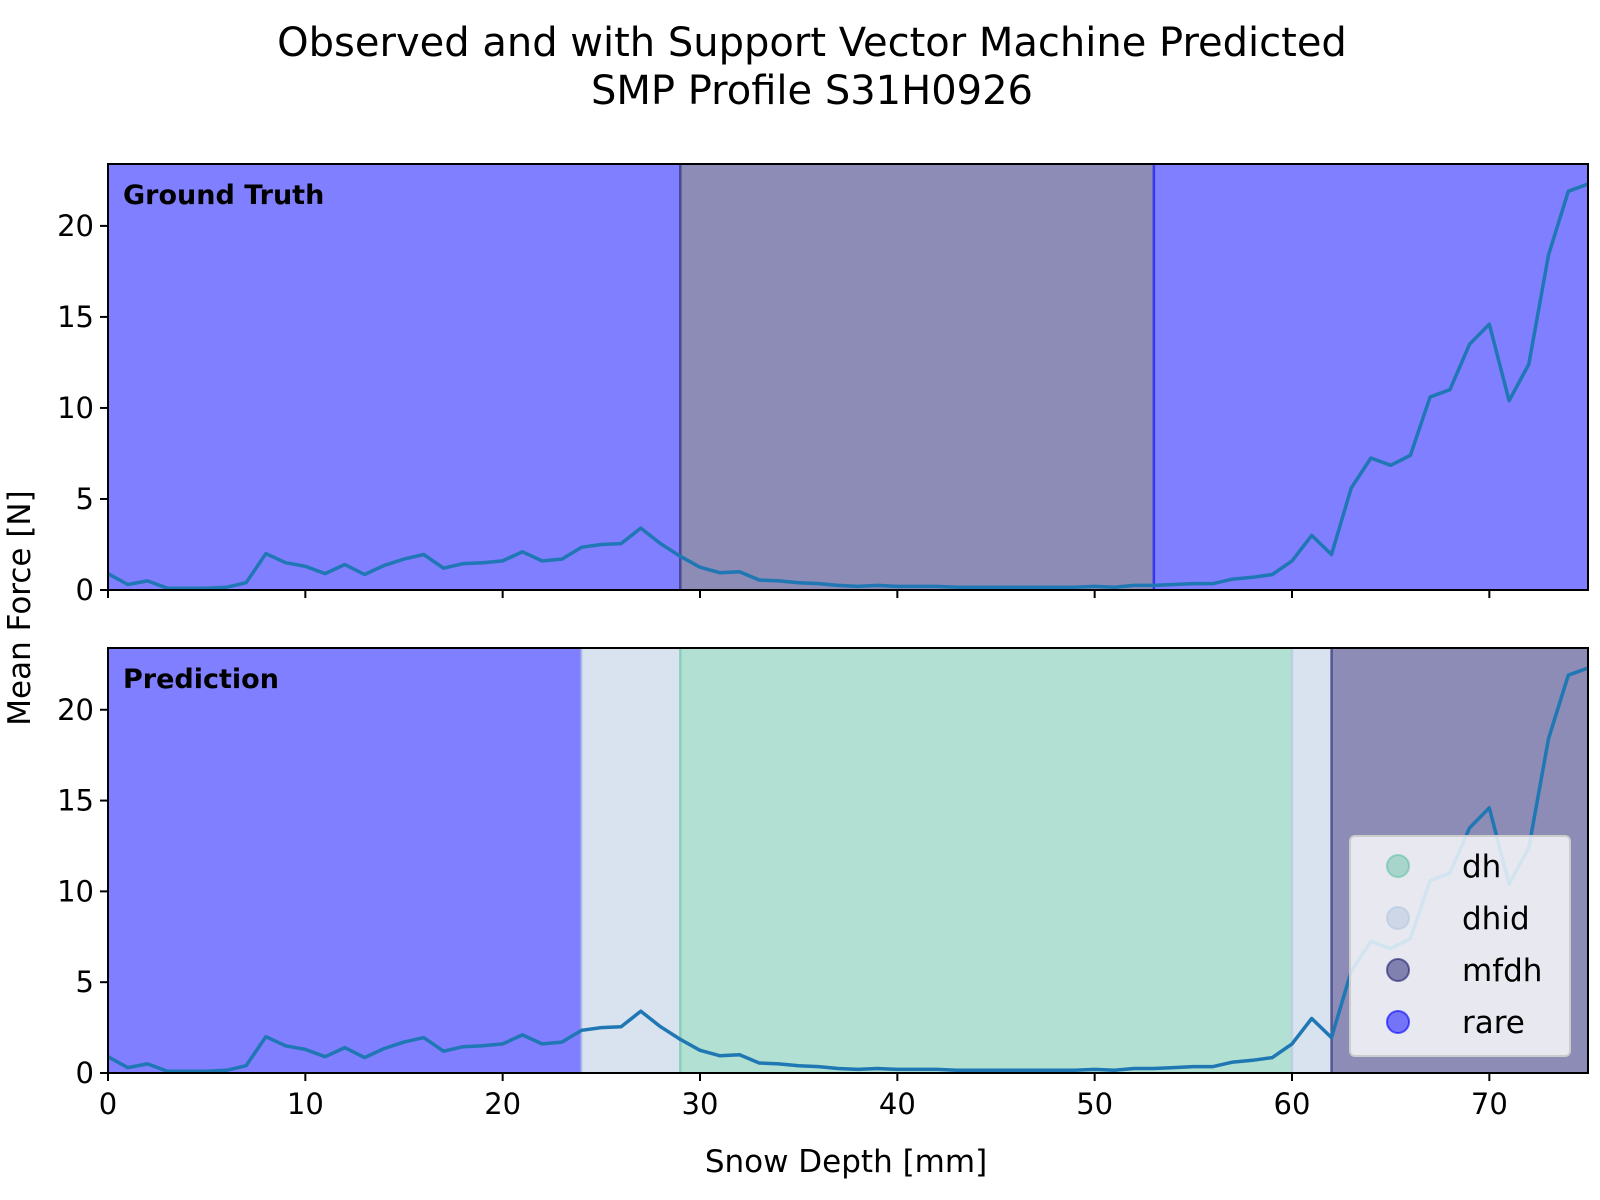 The height and width of the screenshot is (1200, 1600). What do you see at coordinates (502, 1104) in the screenshot?
I see `x-tick-label: 20` at bounding box center [502, 1104].